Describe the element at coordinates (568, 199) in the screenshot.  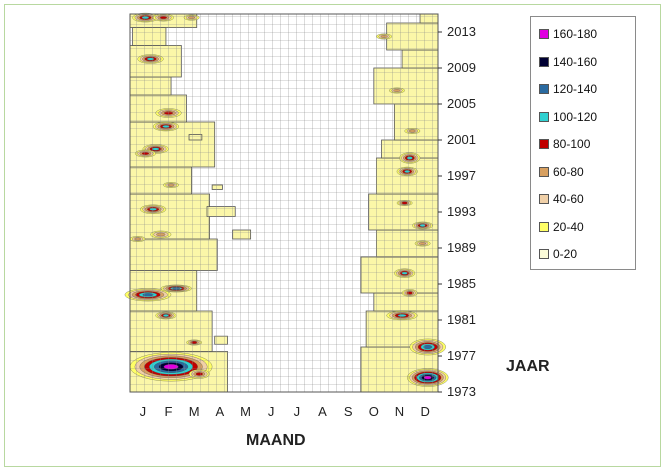
I see `legend-label: 40-60` at that location.